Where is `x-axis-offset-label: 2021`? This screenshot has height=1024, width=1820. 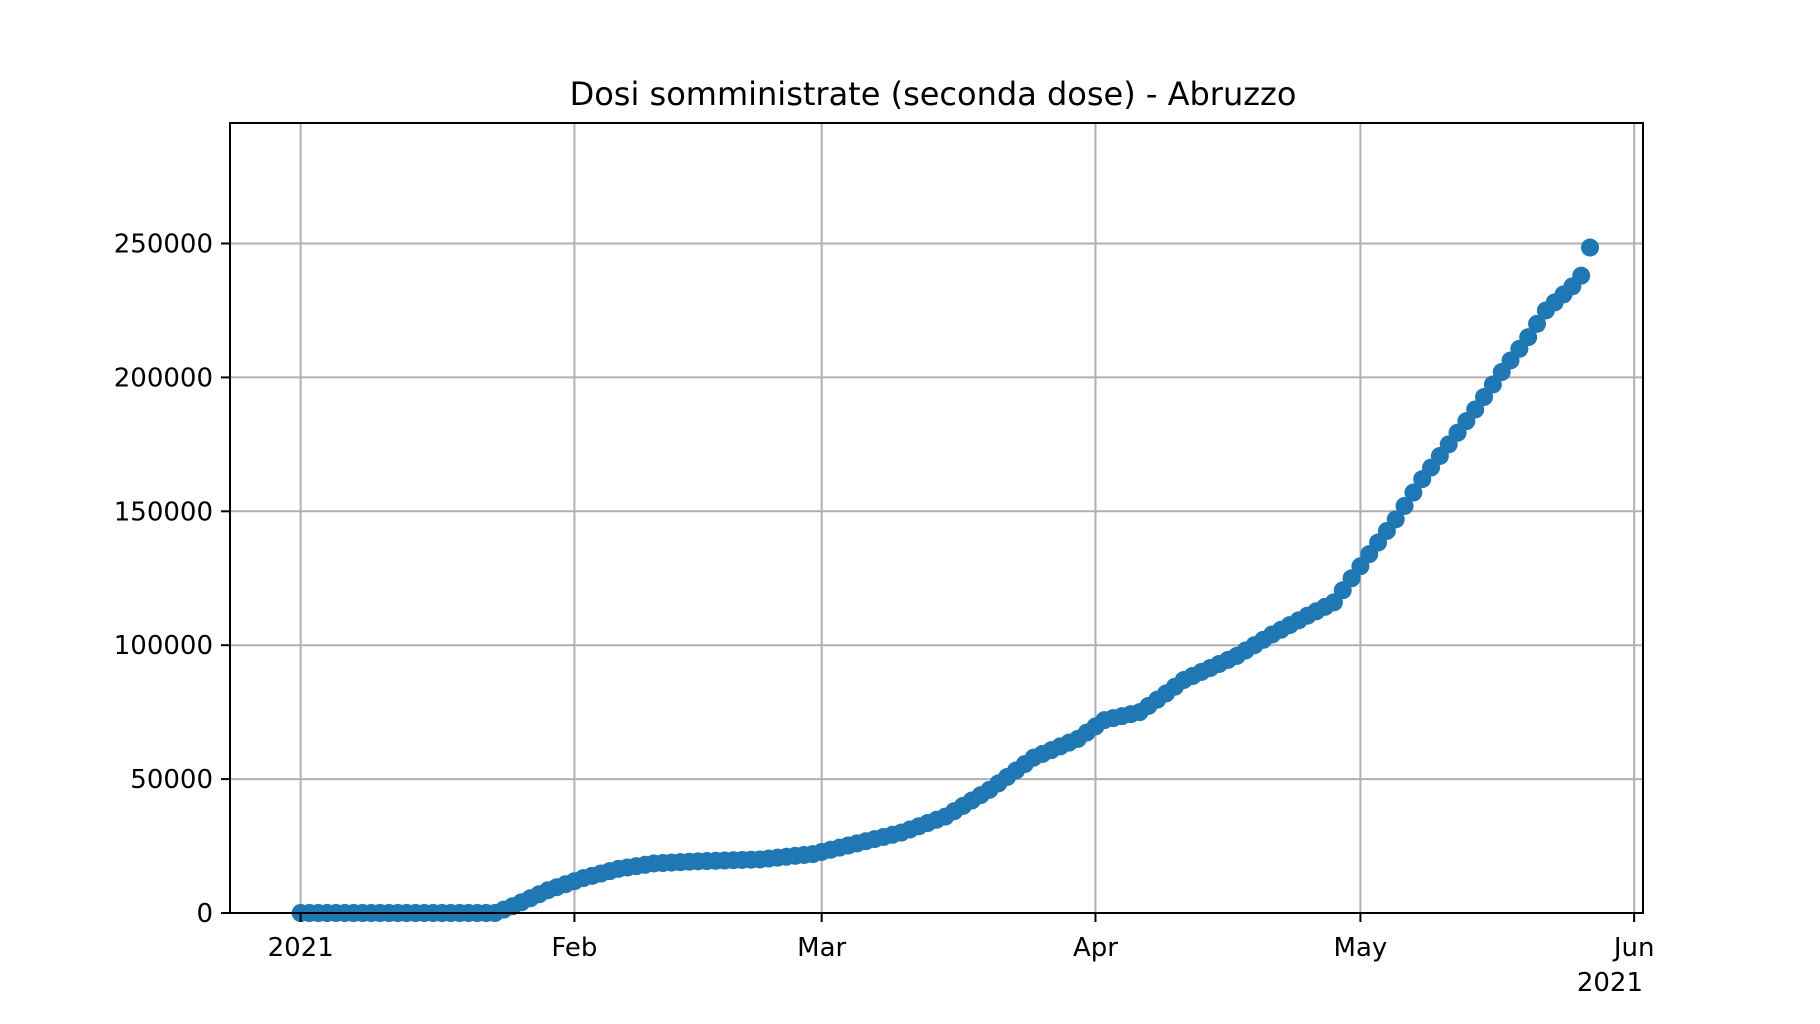 x-axis-offset-label: 2021 is located at coordinates (1610, 983).